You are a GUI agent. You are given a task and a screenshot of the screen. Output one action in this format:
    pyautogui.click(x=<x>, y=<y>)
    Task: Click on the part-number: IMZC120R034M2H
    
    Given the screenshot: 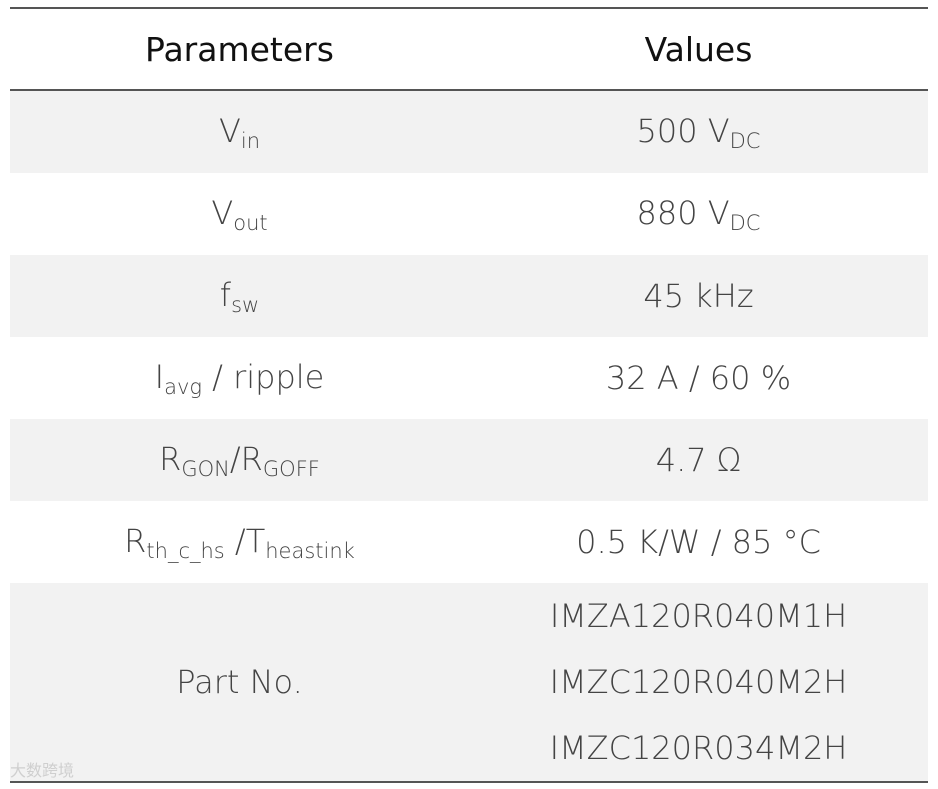 What is the action you would take?
    pyautogui.click(x=698, y=748)
    